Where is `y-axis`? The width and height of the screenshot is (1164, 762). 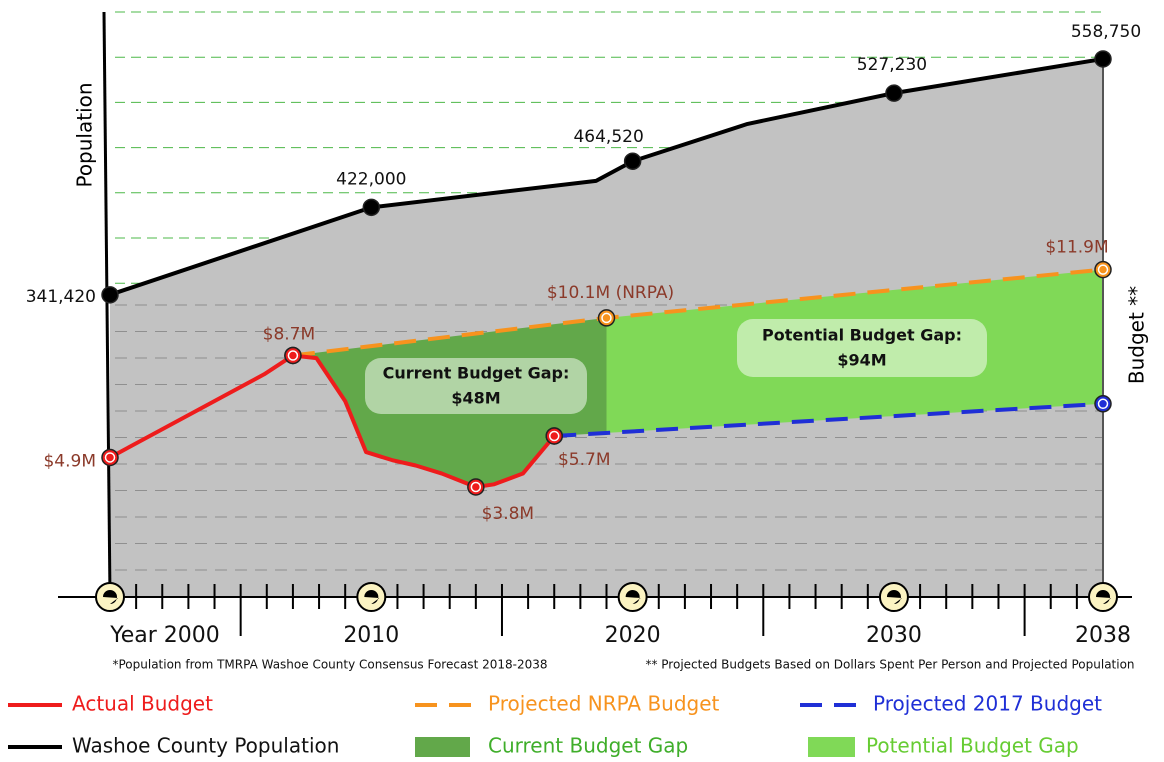
y-axis is located at coordinates (107, 304).